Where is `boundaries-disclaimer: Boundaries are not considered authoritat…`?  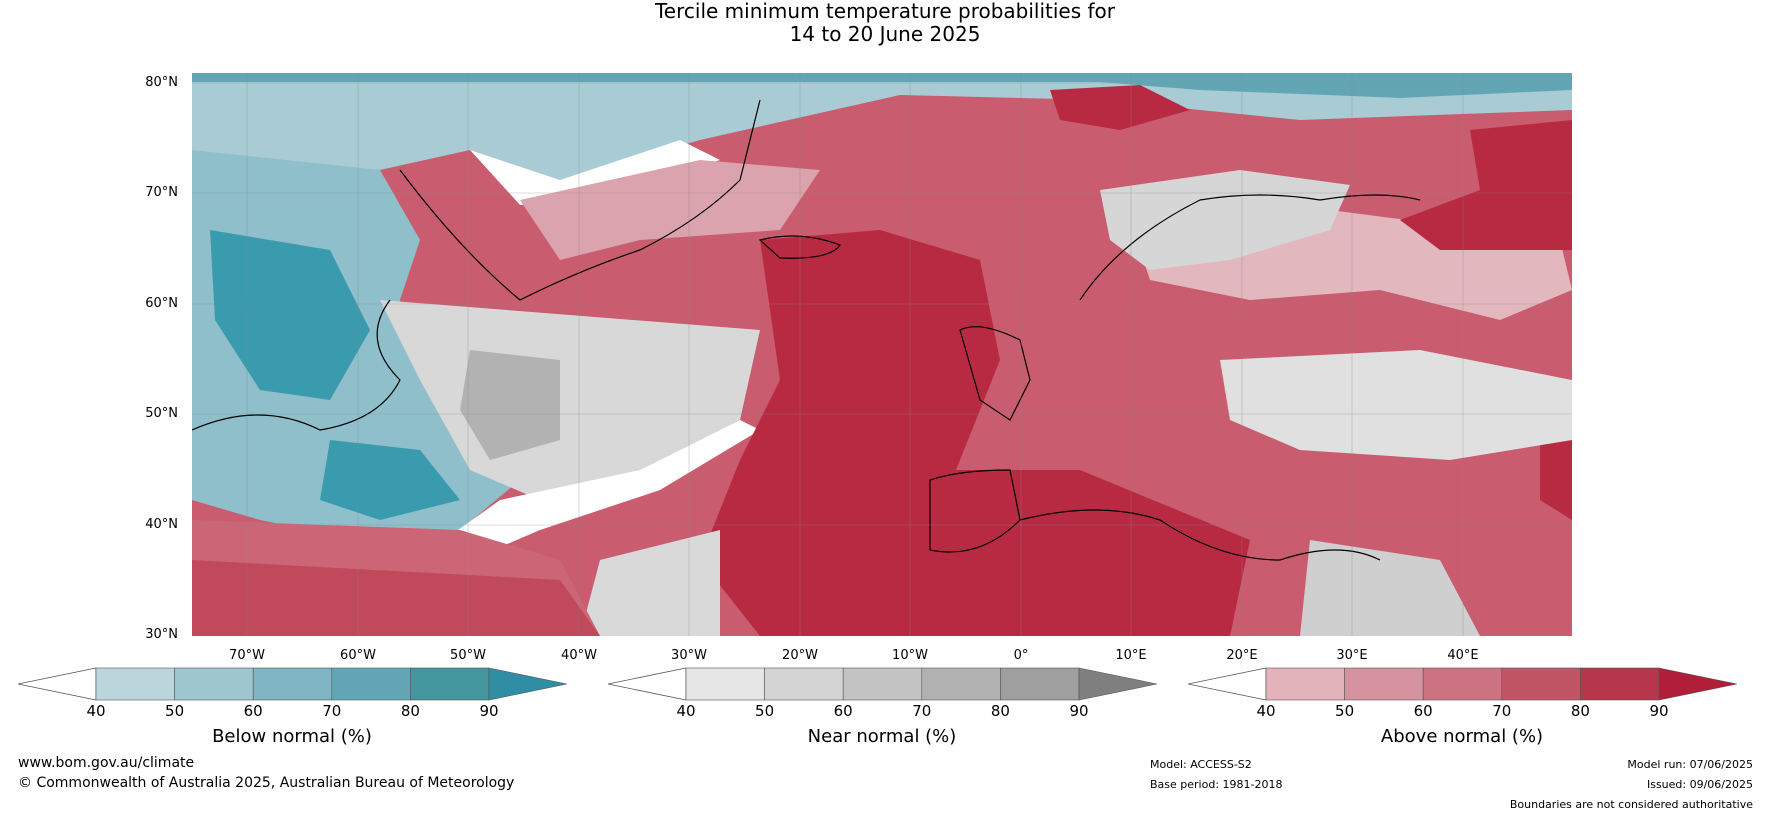
boundaries-disclaimer: Boundaries are not considered authoritat… is located at coordinates (1631, 804).